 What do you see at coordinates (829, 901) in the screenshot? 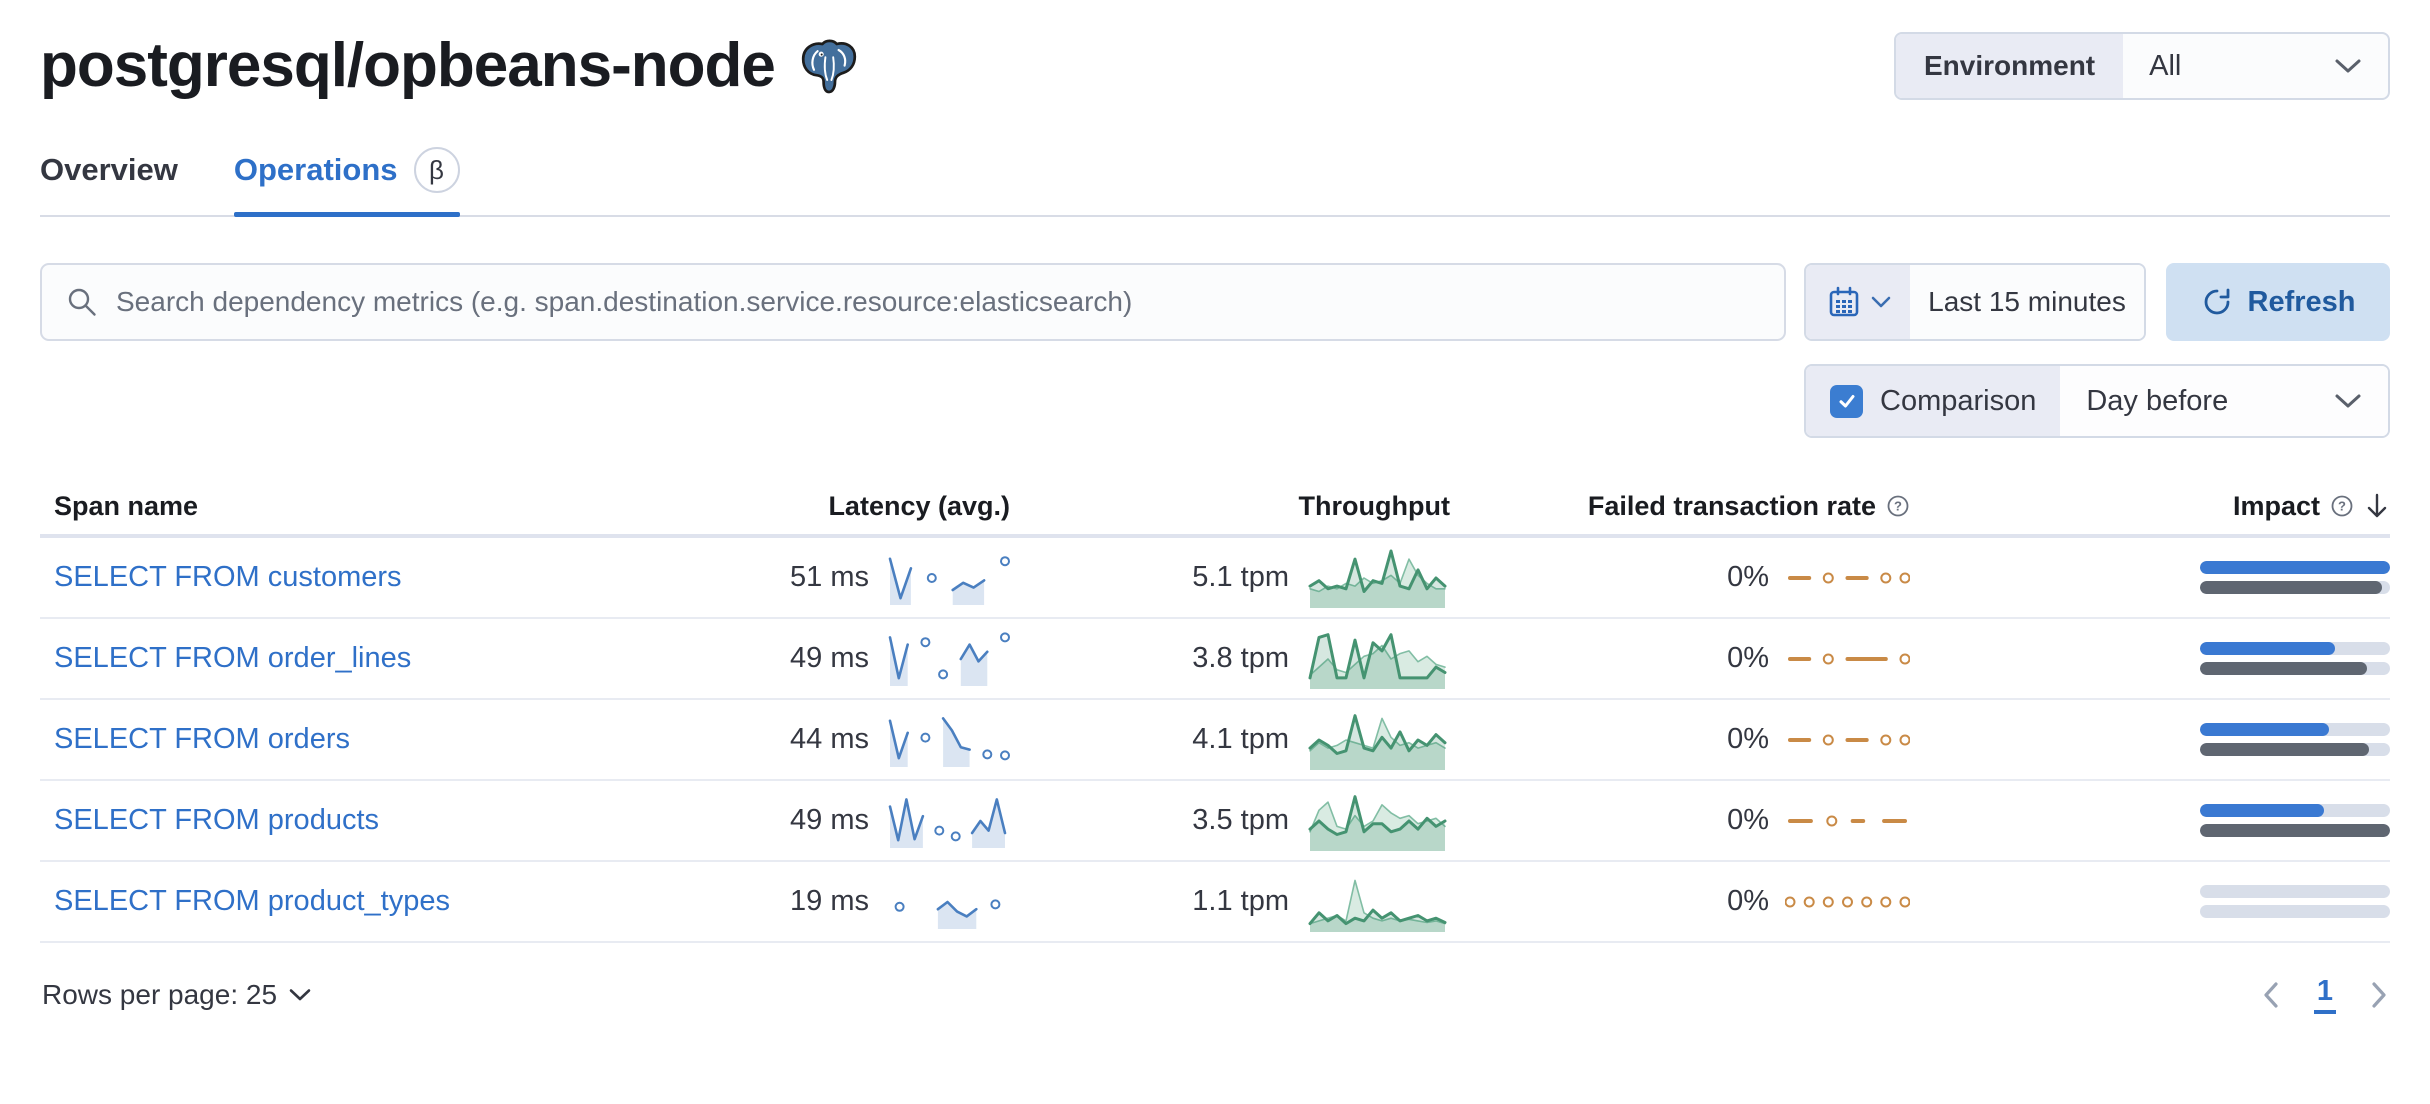
I see `latency-value: 19 ms` at bounding box center [829, 901].